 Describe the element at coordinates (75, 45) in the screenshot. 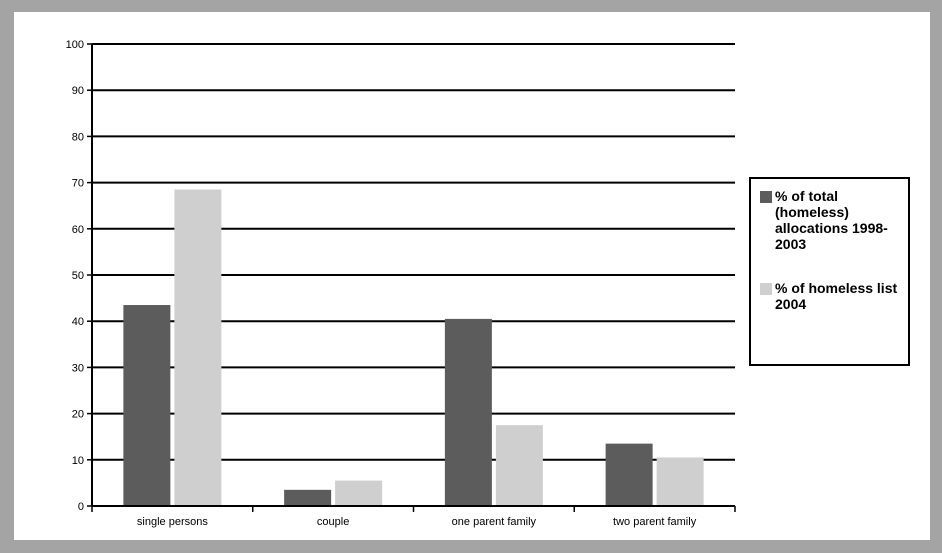

I see `y-tick-label: 100` at that location.